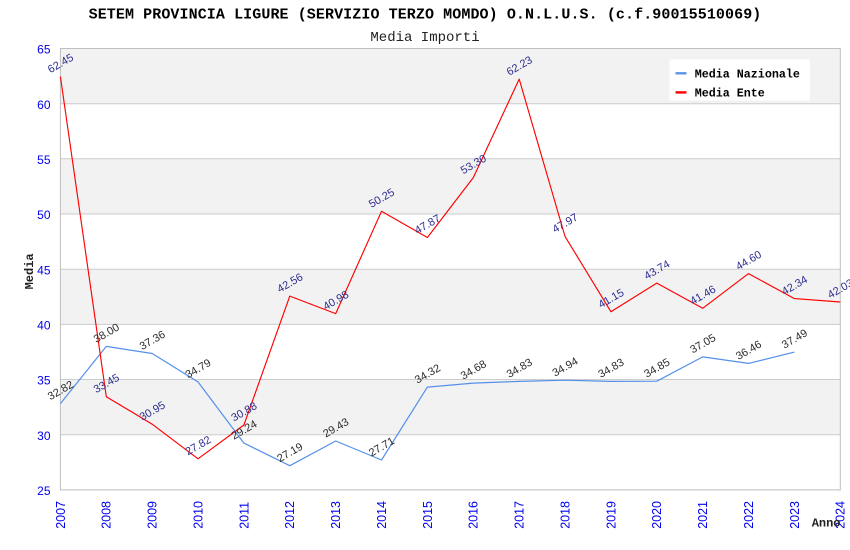 Image resolution: width=850 pixels, height=550 pixels. Describe the element at coordinates (244, 515) in the screenshot. I see `svg-text: 2011` at that location.